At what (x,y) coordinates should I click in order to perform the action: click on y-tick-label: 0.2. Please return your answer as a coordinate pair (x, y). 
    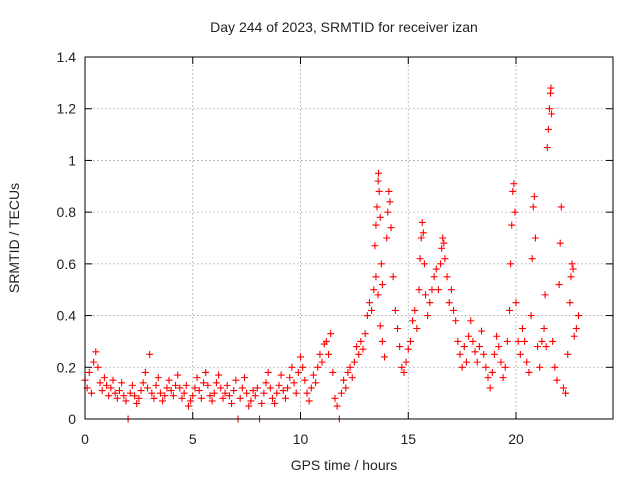
    Looking at the image, I should click on (67, 367).